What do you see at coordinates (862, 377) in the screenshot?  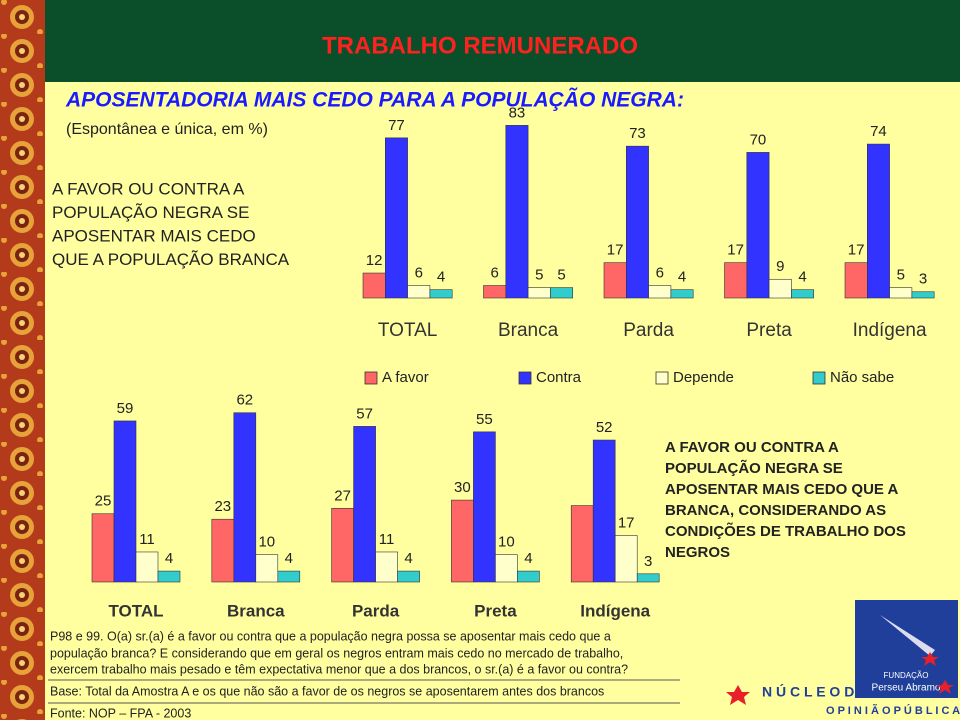 I see `legend-label: Não sabe` at bounding box center [862, 377].